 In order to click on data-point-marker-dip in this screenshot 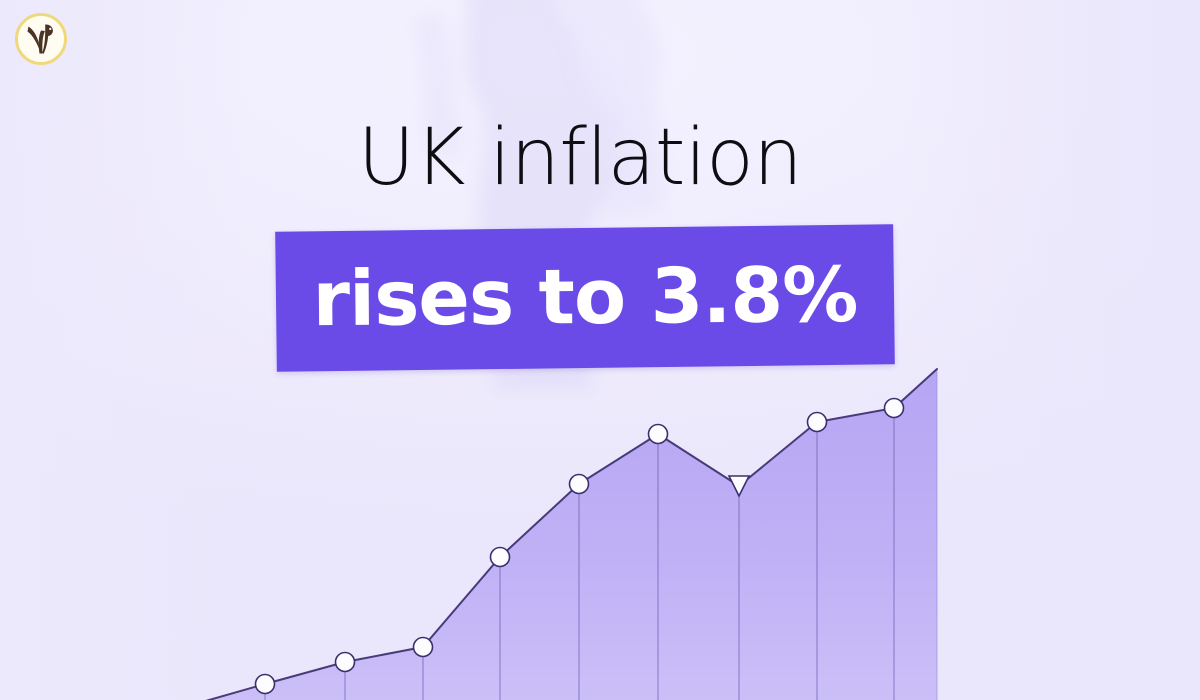, I will do `click(739, 486)`.